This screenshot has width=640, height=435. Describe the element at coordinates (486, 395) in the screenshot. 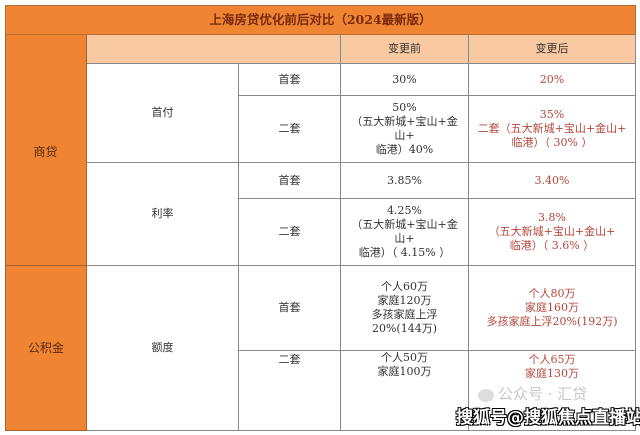

I see `wechat-icon` at that location.